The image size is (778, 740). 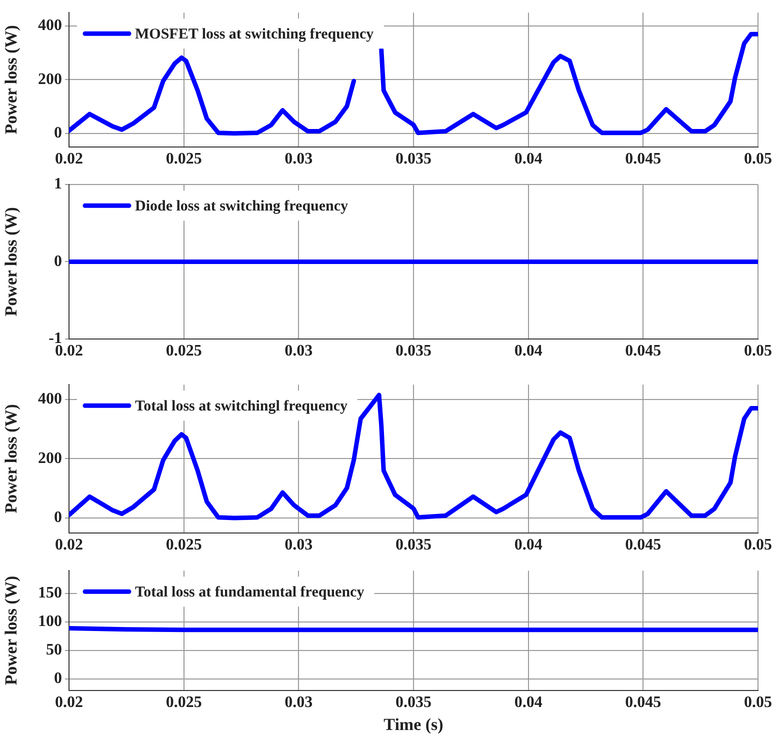 What do you see at coordinates (50, 593) in the screenshot?
I see `y-tick-label: 150` at bounding box center [50, 593].